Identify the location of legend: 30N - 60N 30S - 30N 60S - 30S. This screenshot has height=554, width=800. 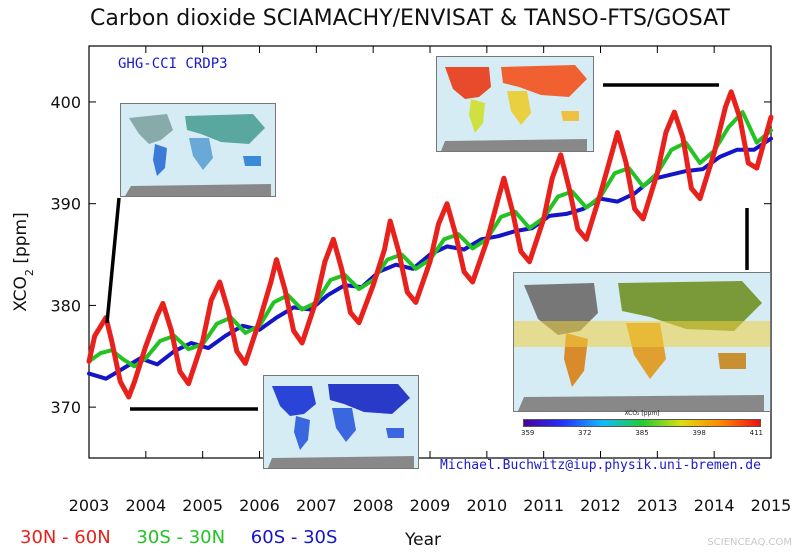
(188, 537).